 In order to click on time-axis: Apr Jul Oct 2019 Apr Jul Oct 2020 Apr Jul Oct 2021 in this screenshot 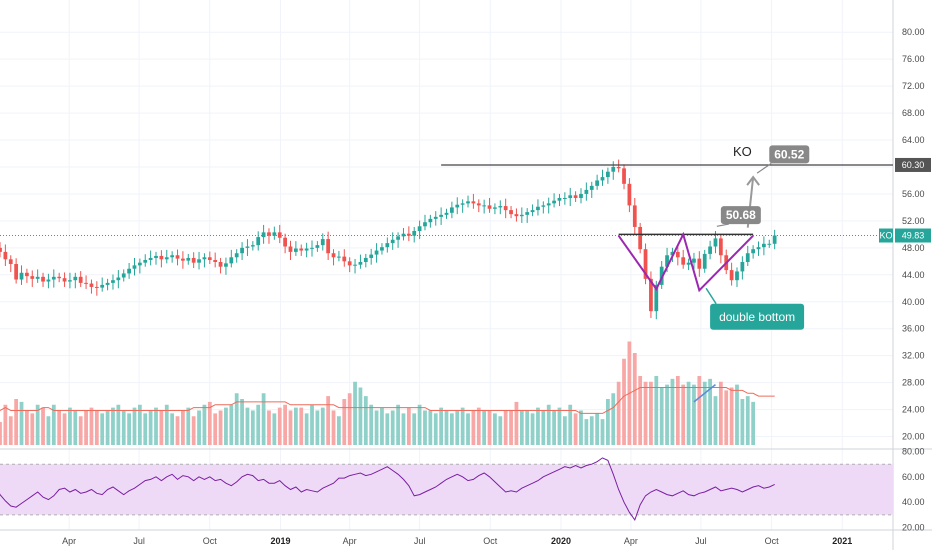, I will do `click(457, 541)`.